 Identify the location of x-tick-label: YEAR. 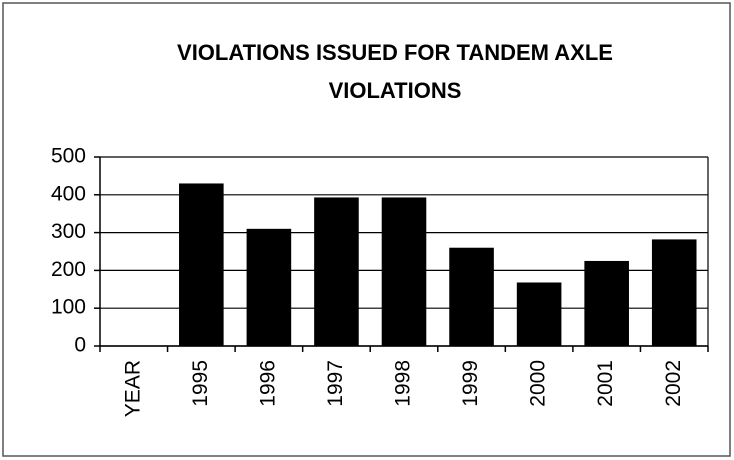
(132, 388).